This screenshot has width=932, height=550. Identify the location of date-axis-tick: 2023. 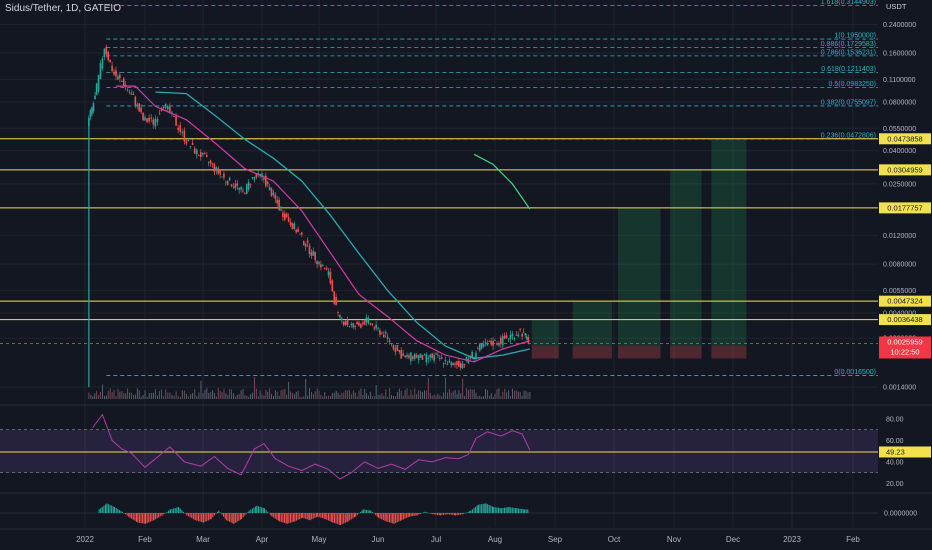
(792, 539).